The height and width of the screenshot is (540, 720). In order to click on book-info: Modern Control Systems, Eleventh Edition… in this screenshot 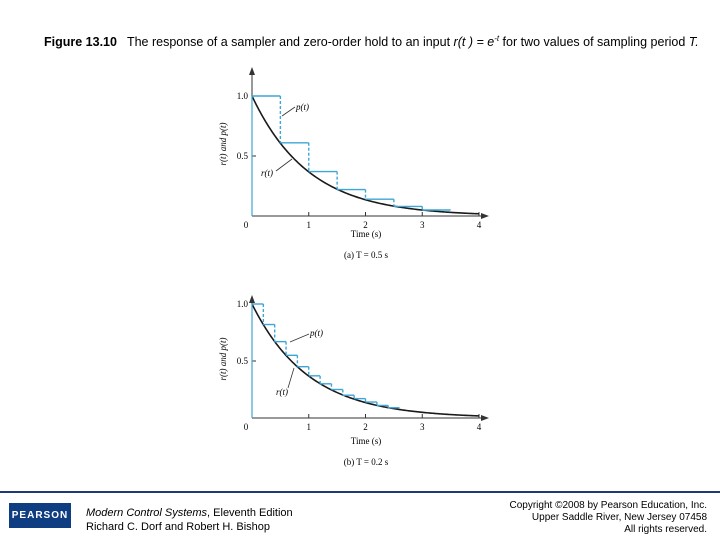, I will do `click(189, 520)`.